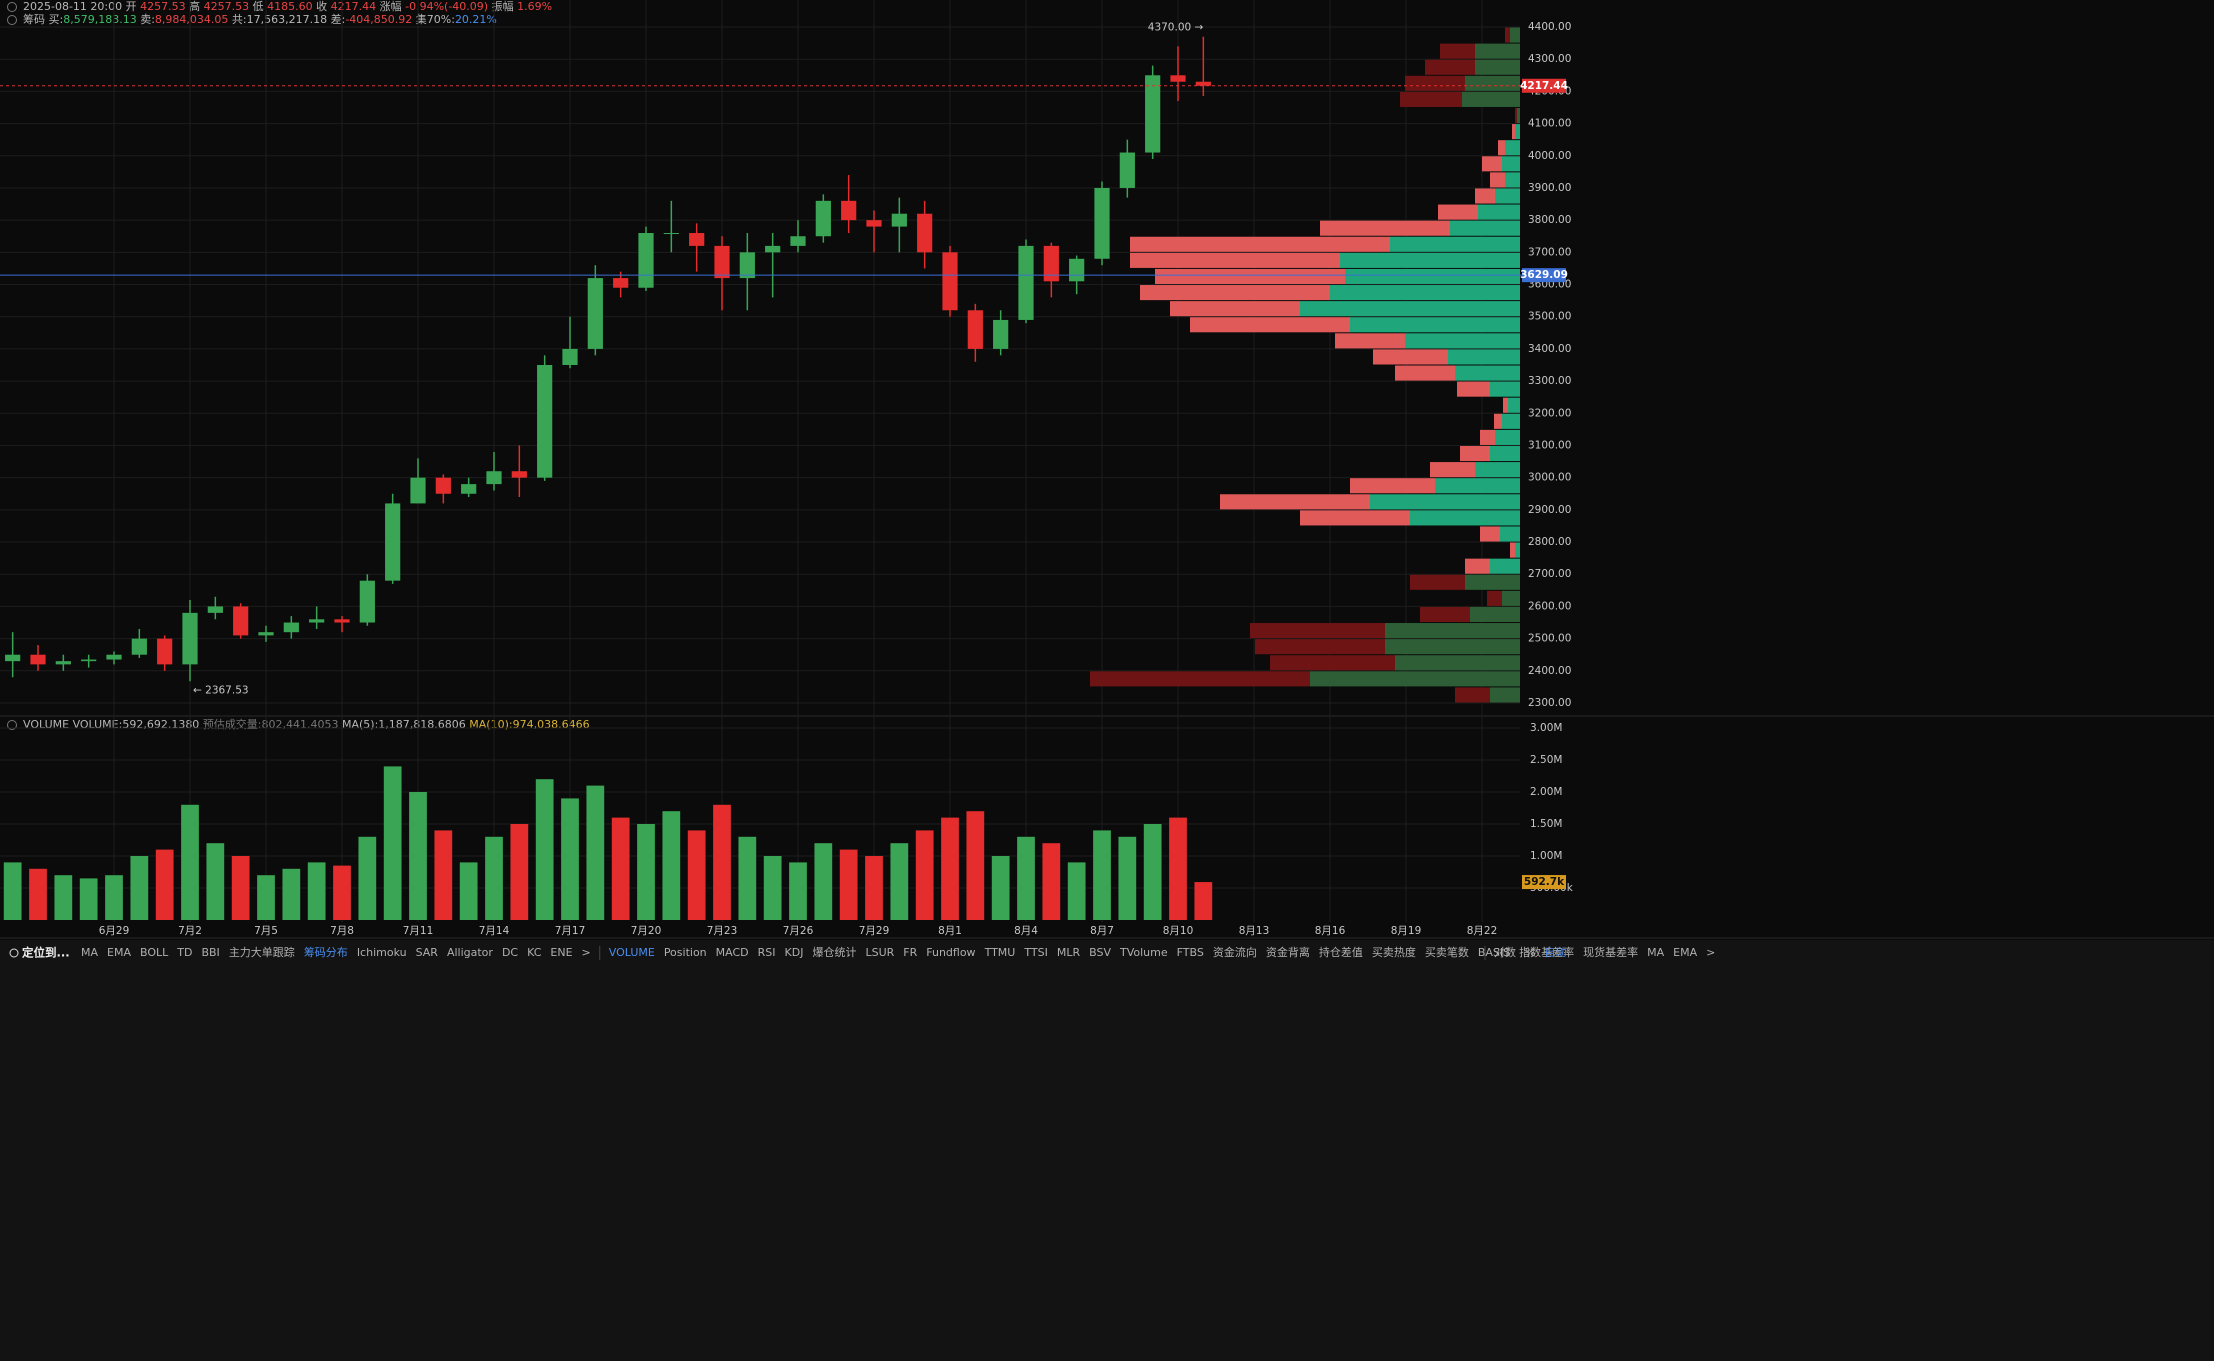  What do you see at coordinates (950, 952) in the screenshot?
I see `toolbar-item: Fundflow` at bounding box center [950, 952].